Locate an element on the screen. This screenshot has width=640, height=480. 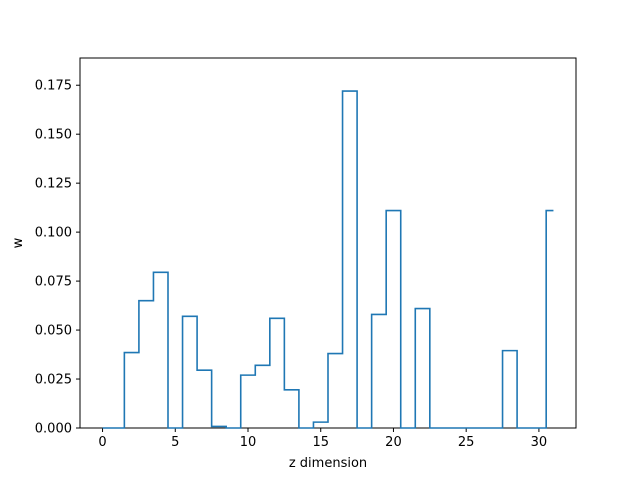
y-axis-label: w is located at coordinates (18, 242).